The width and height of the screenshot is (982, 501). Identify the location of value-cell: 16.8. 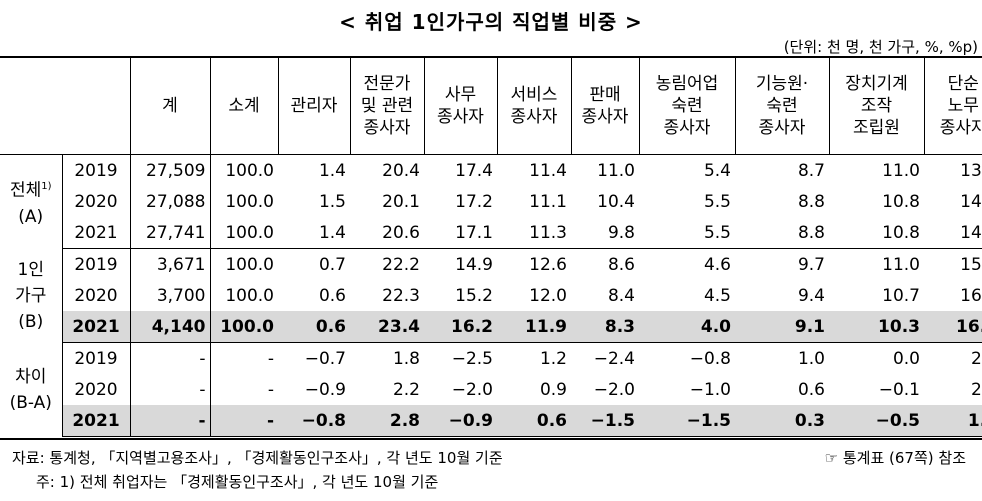
(971, 295).